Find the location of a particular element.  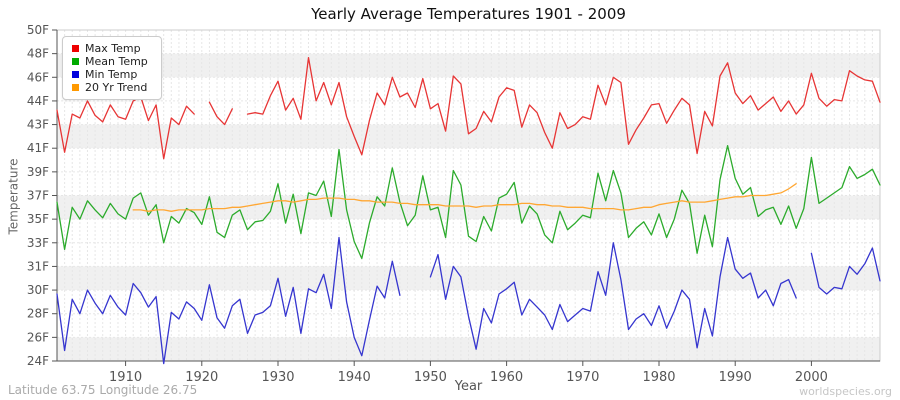

y-tick-label: 41F is located at coordinates (38, 148).